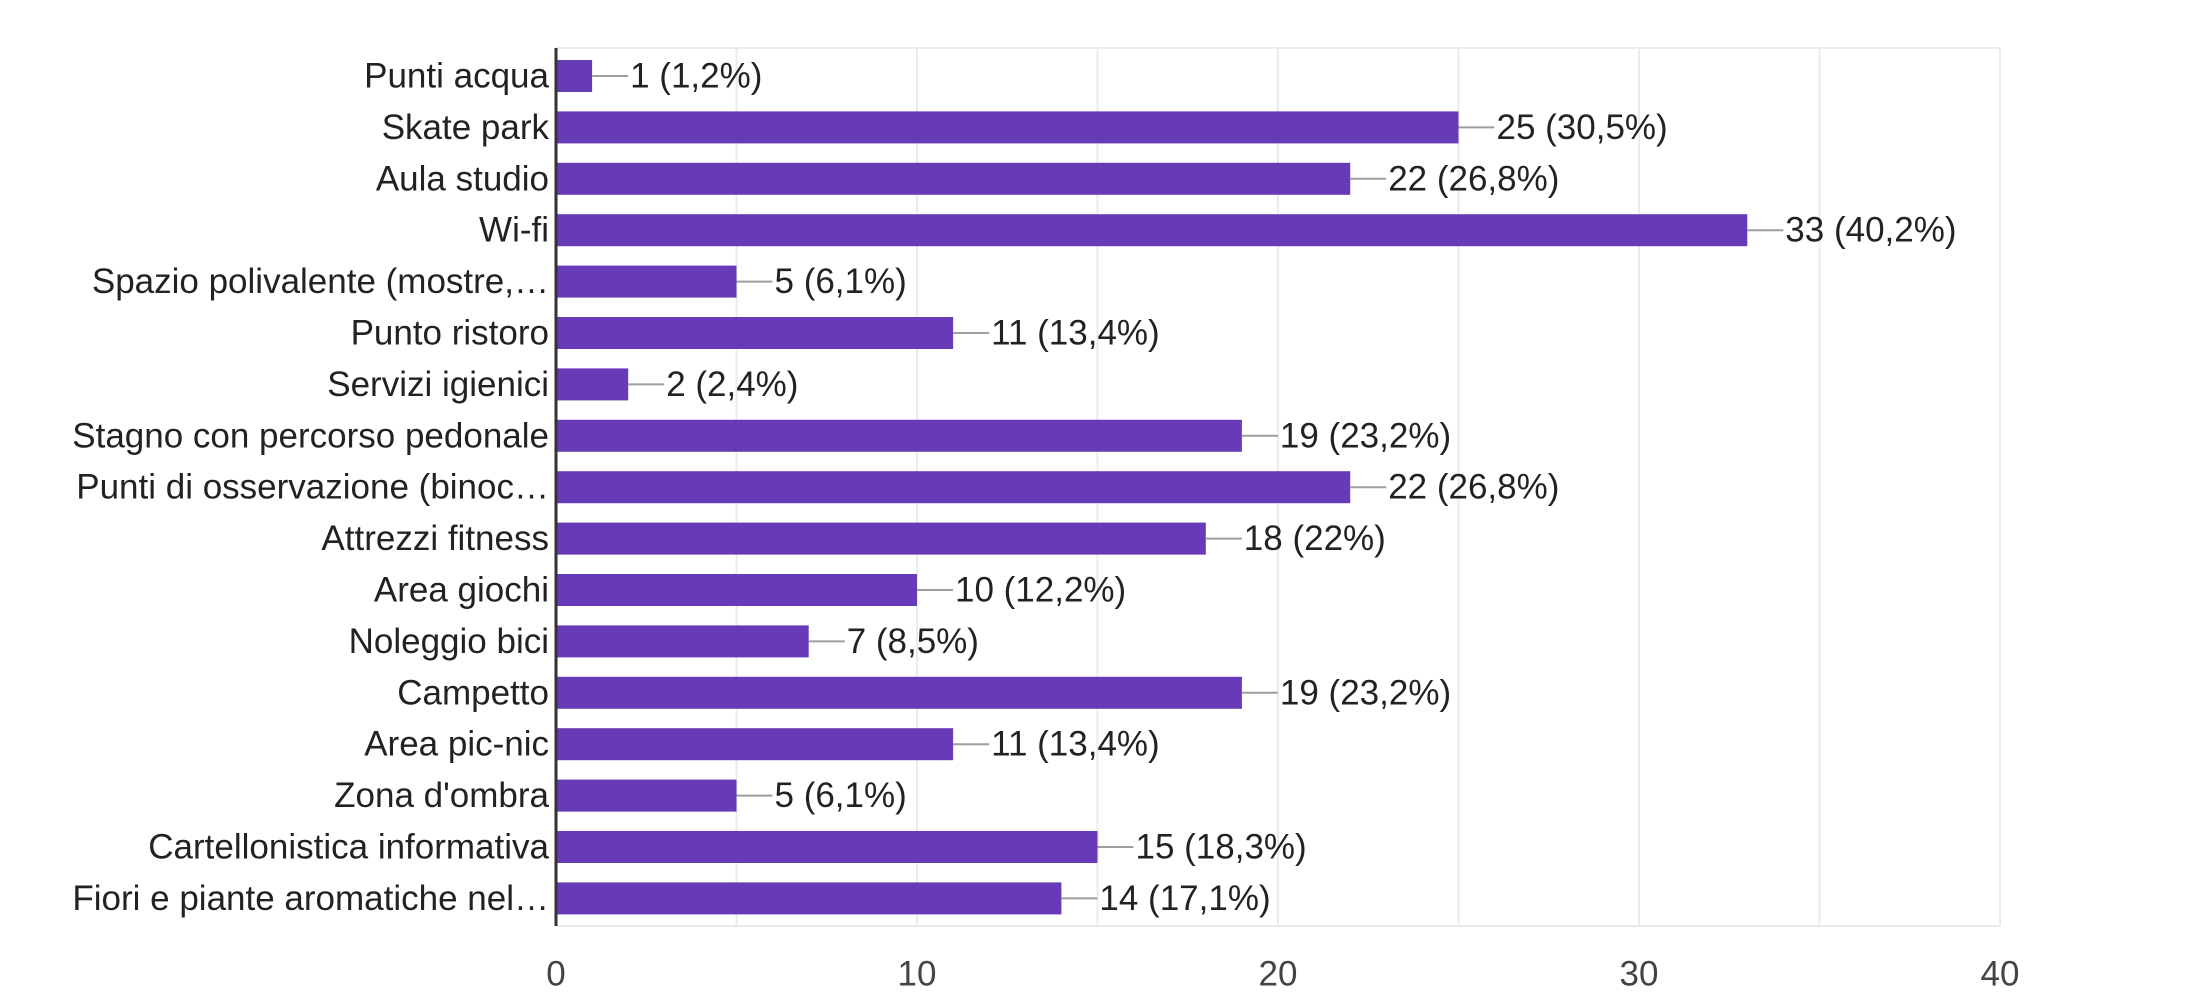 This screenshot has width=2199, height=1004. I want to click on x-tick-label: 10, so click(917, 974).